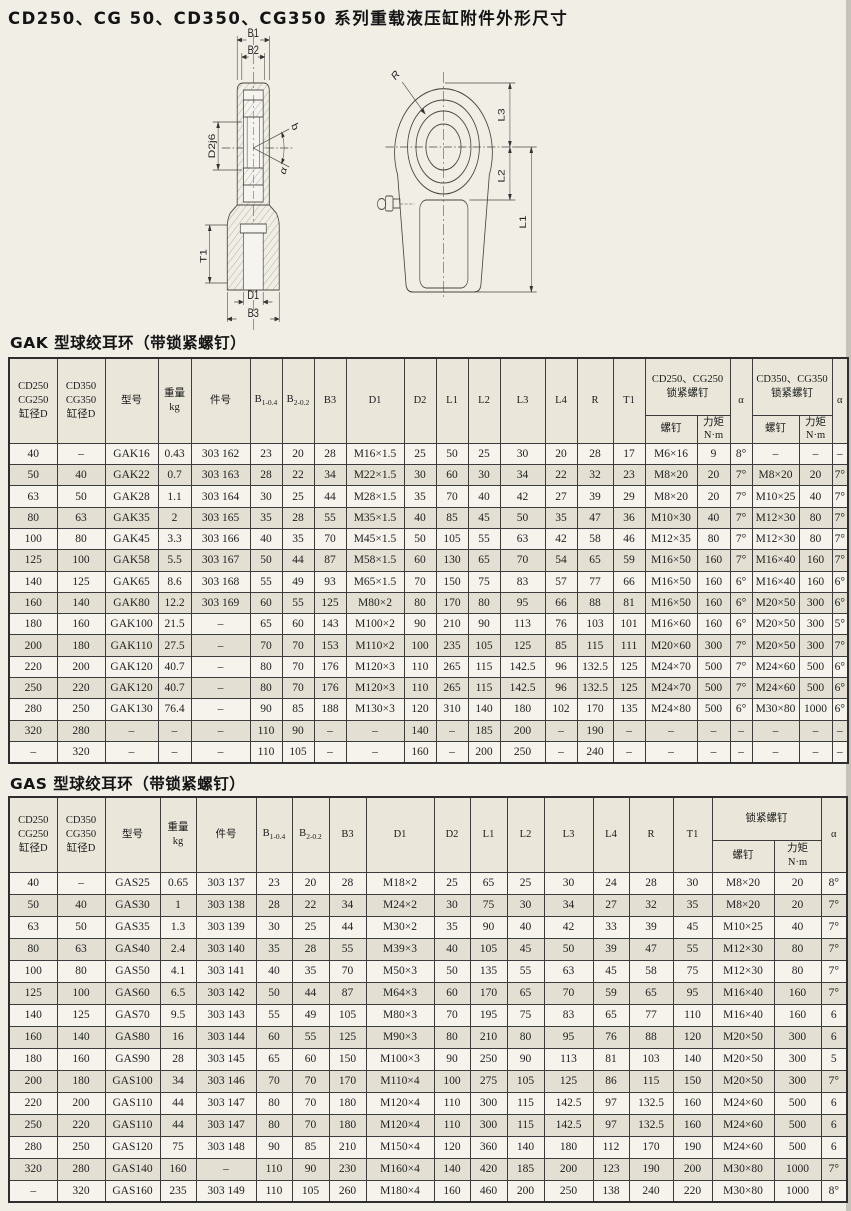 The width and height of the screenshot is (851, 1211). What do you see at coordinates (671, 645) in the screenshot?
I see `table-cell: M20×60` at bounding box center [671, 645].